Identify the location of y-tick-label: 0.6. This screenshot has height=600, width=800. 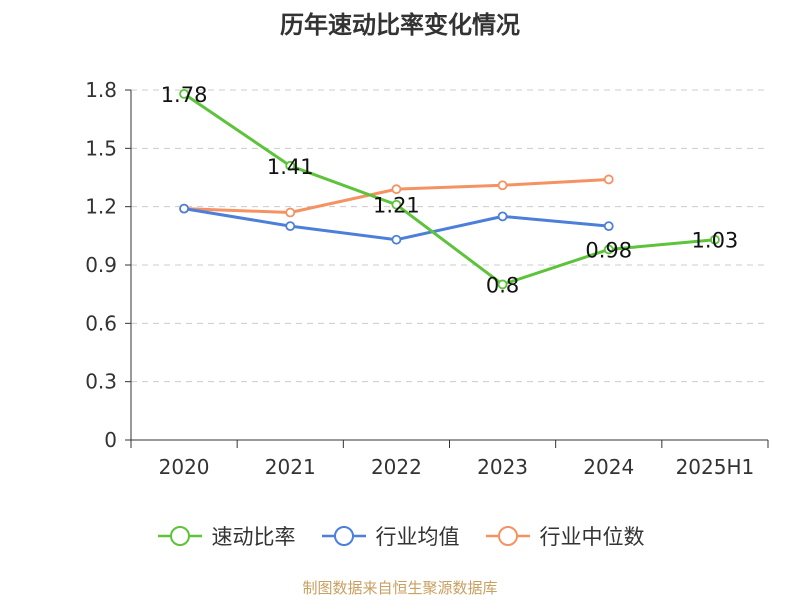
(101, 323).